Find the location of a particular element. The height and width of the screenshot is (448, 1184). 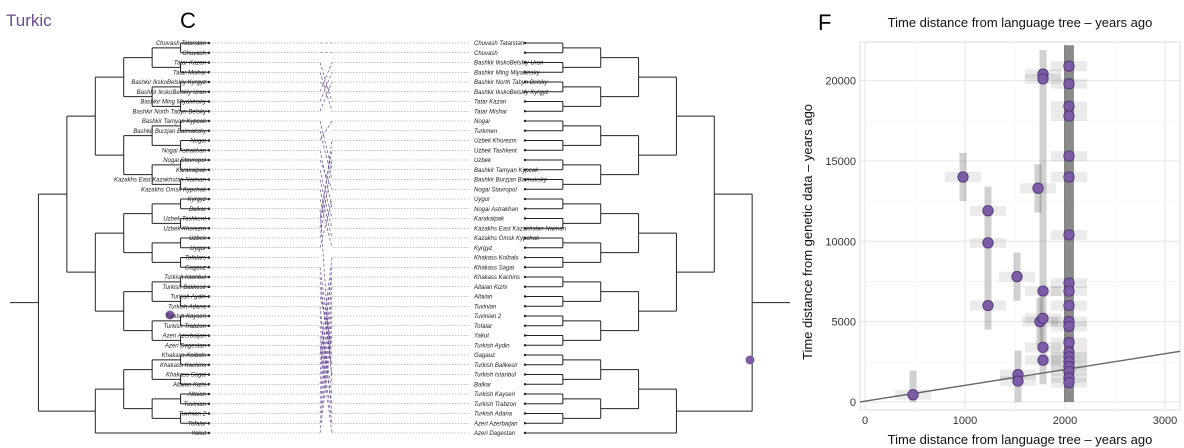

right-leaf-label: Chuvash Tatarstan is located at coordinates (499, 44).